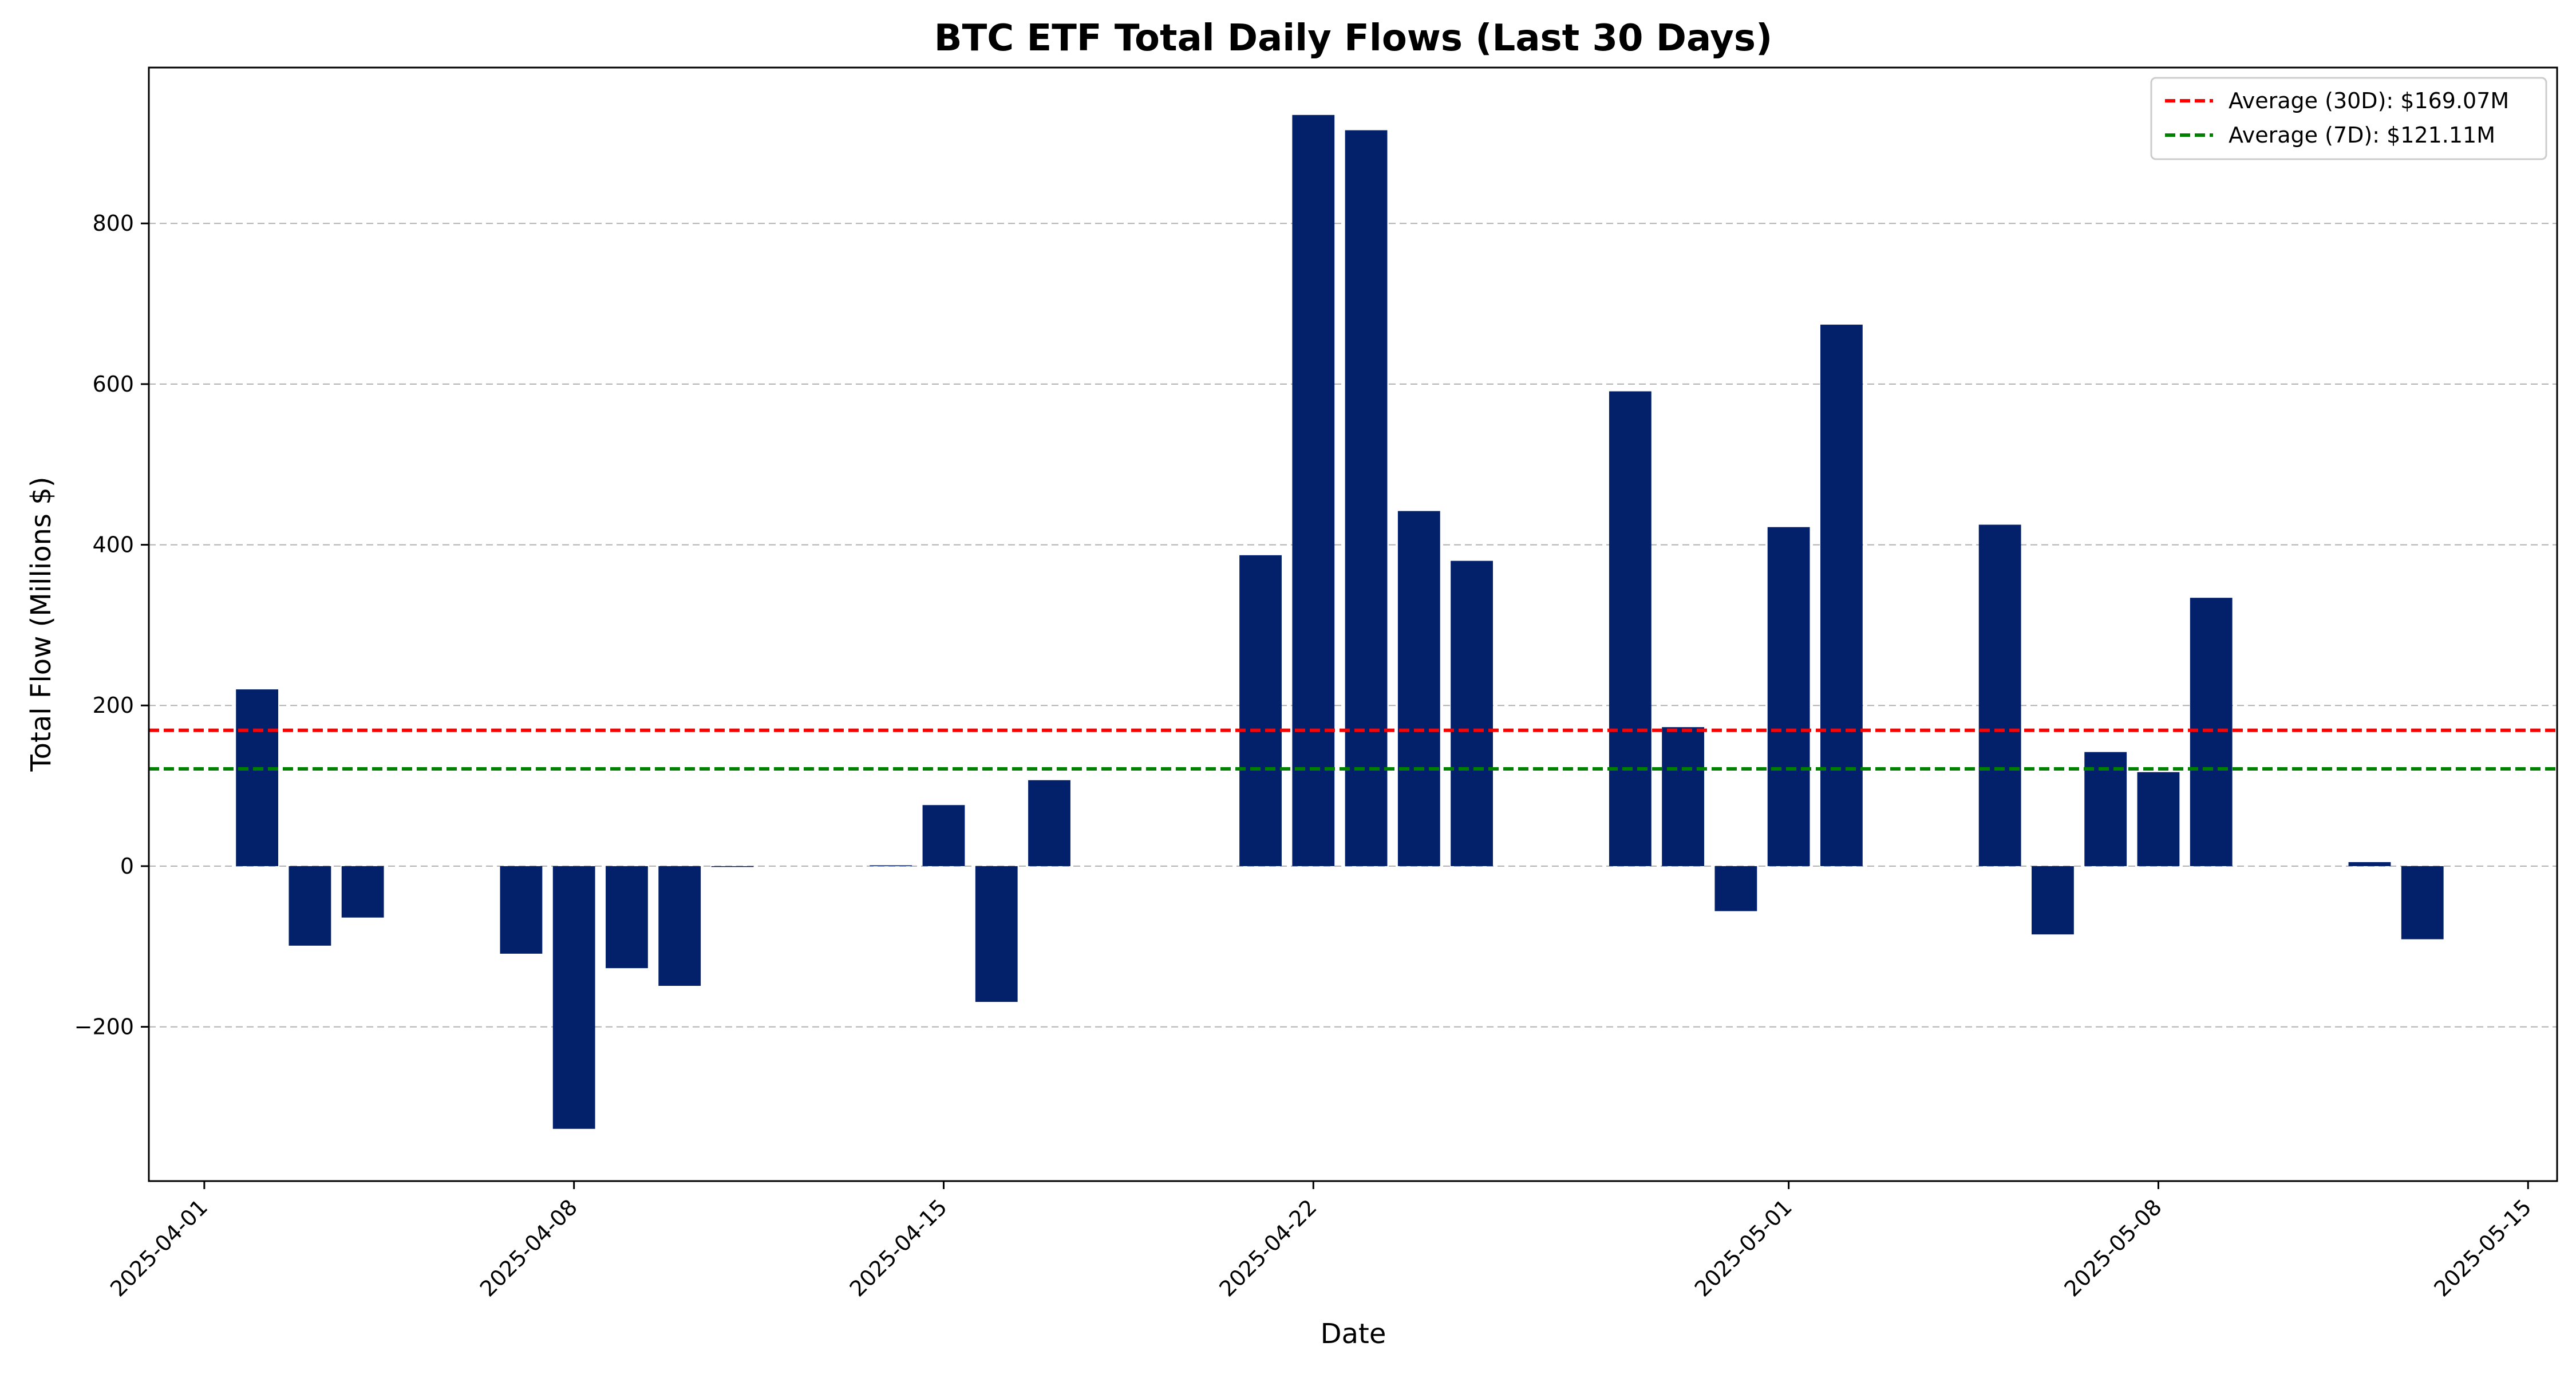 This screenshot has height=1374, width=2576. Describe the element at coordinates (113, 545) in the screenshot. I see `y-tick-label: 400` at that location.